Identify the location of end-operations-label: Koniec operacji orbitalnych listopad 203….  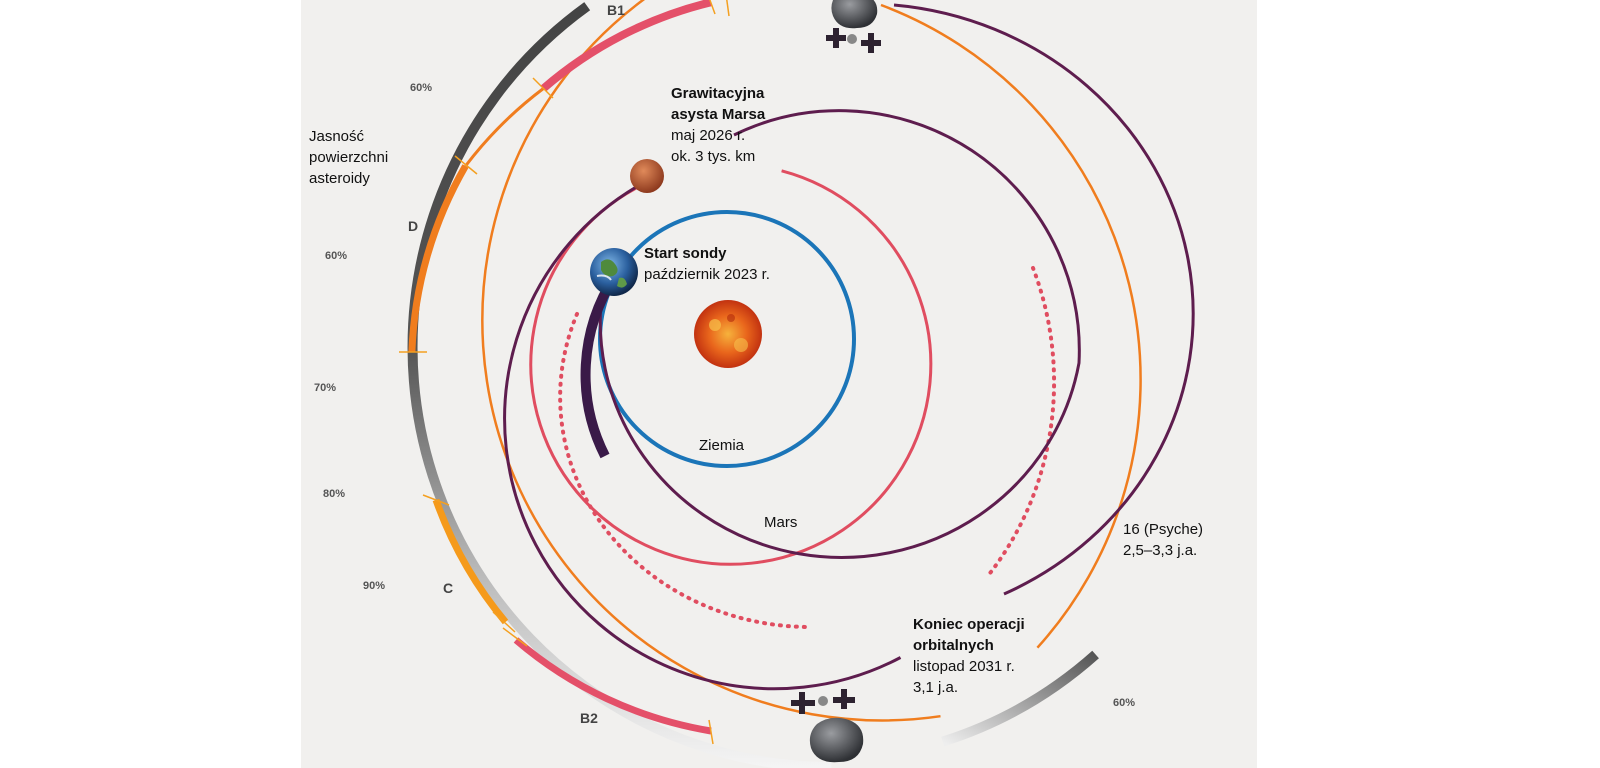
(969, 656).